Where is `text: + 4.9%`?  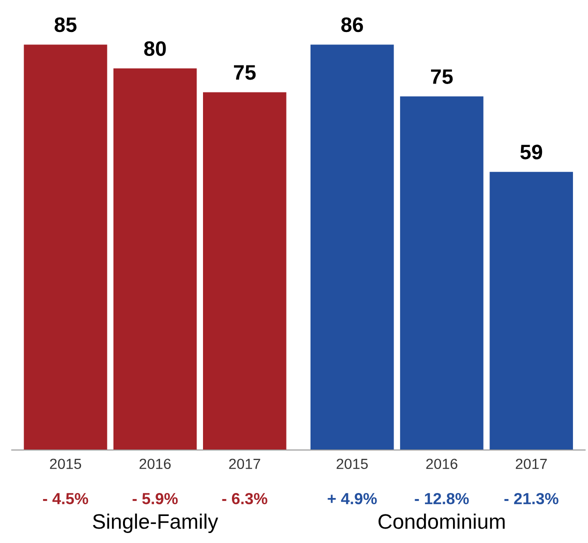 text: + 4.9% is located at coordinates (352, 498).